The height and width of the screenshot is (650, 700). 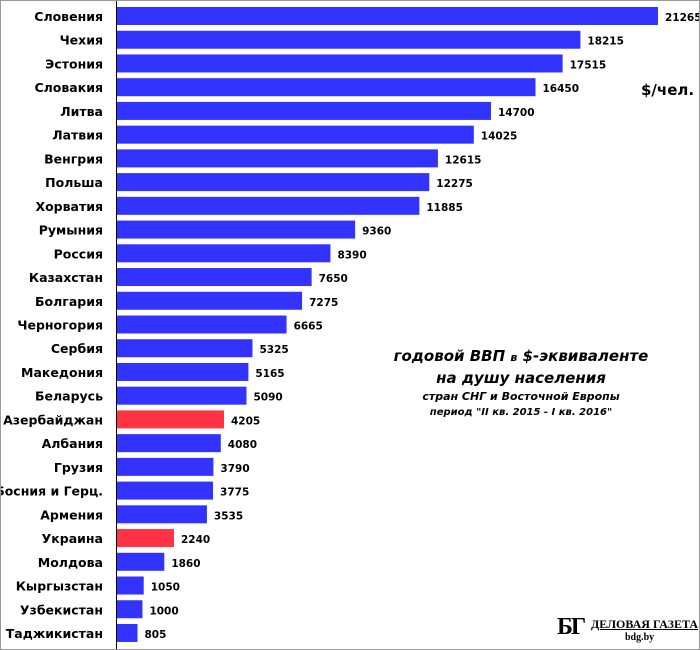 I want to click on category-label: Украина, so click(x=72, y=538).